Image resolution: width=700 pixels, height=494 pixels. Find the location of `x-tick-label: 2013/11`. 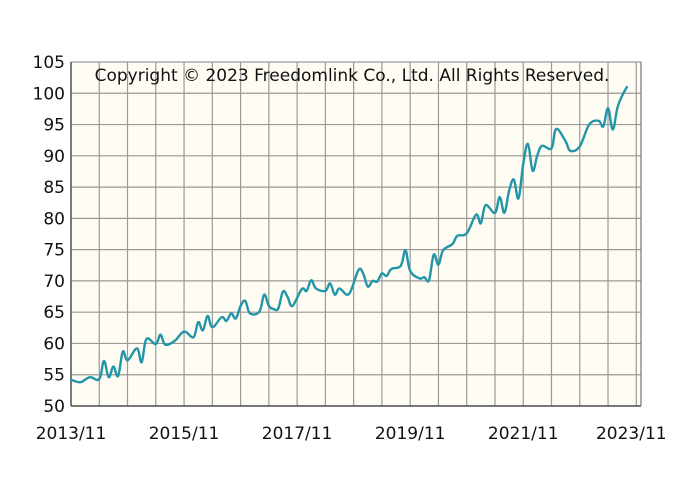

x-tick-label: 2013/11 is located at coordinates (71, 434).